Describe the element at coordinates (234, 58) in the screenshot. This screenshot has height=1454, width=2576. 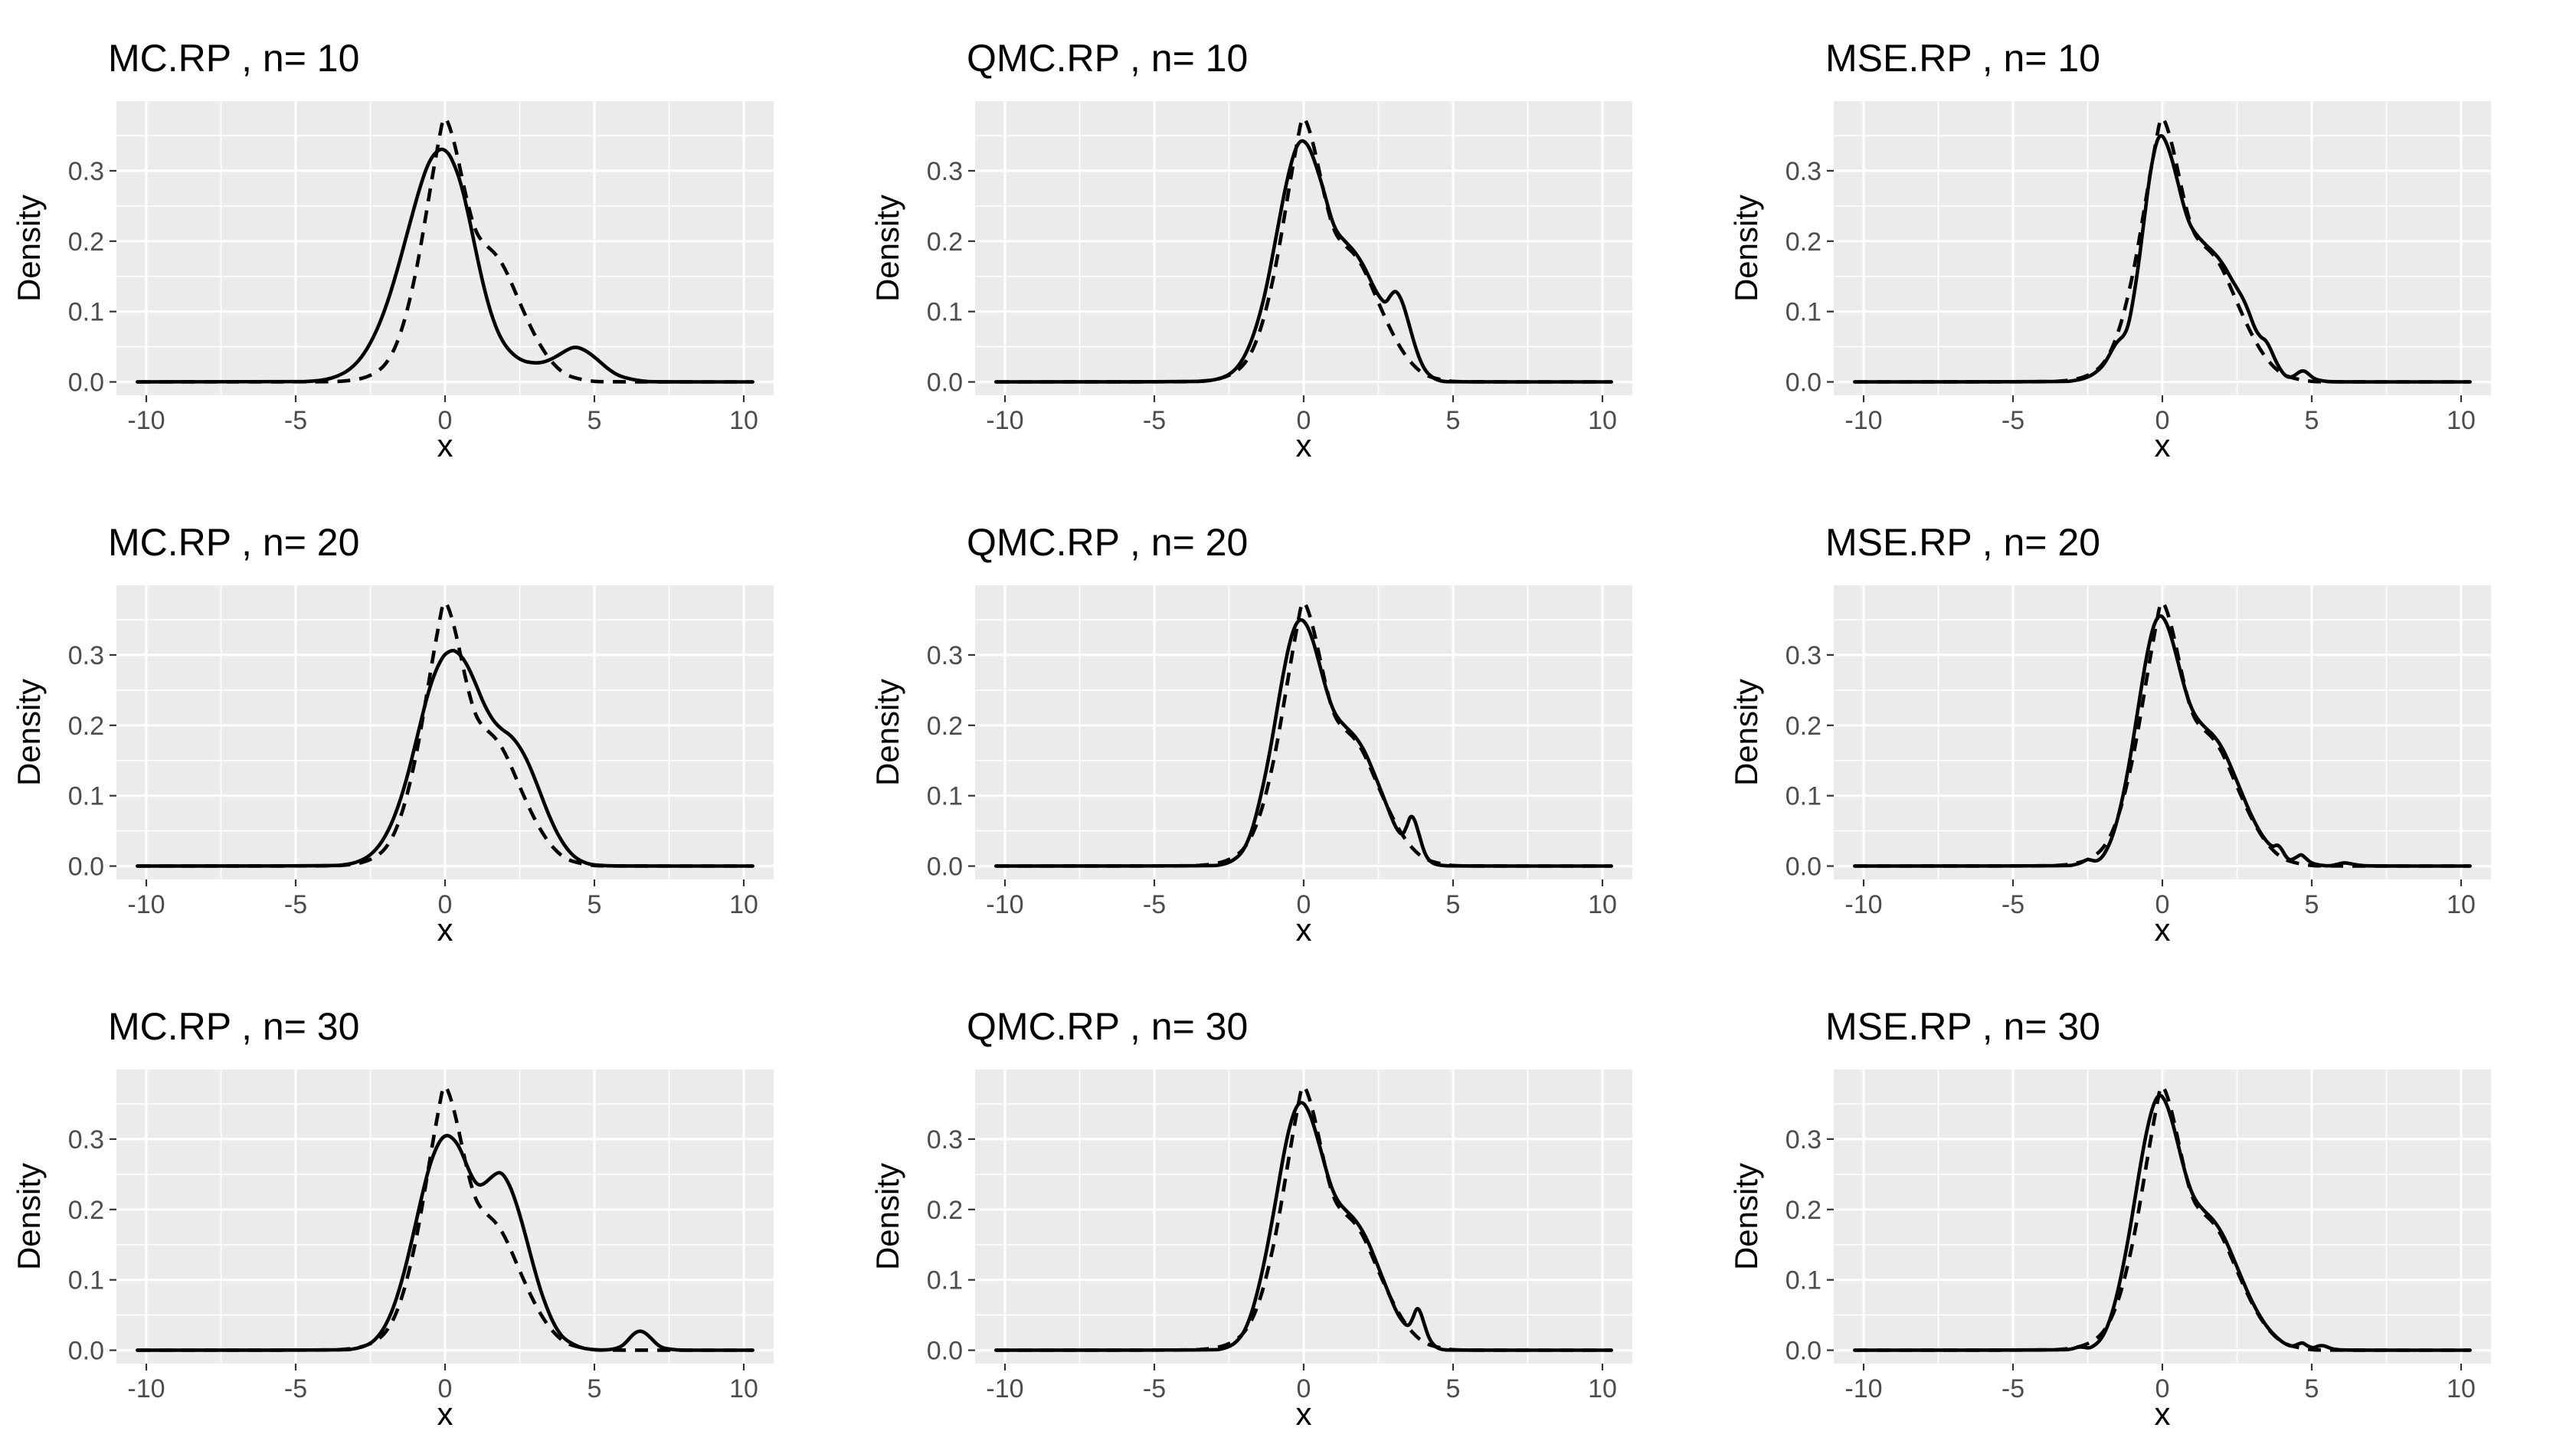
I see `panel-title: MC.RP , n= 10` at that location.